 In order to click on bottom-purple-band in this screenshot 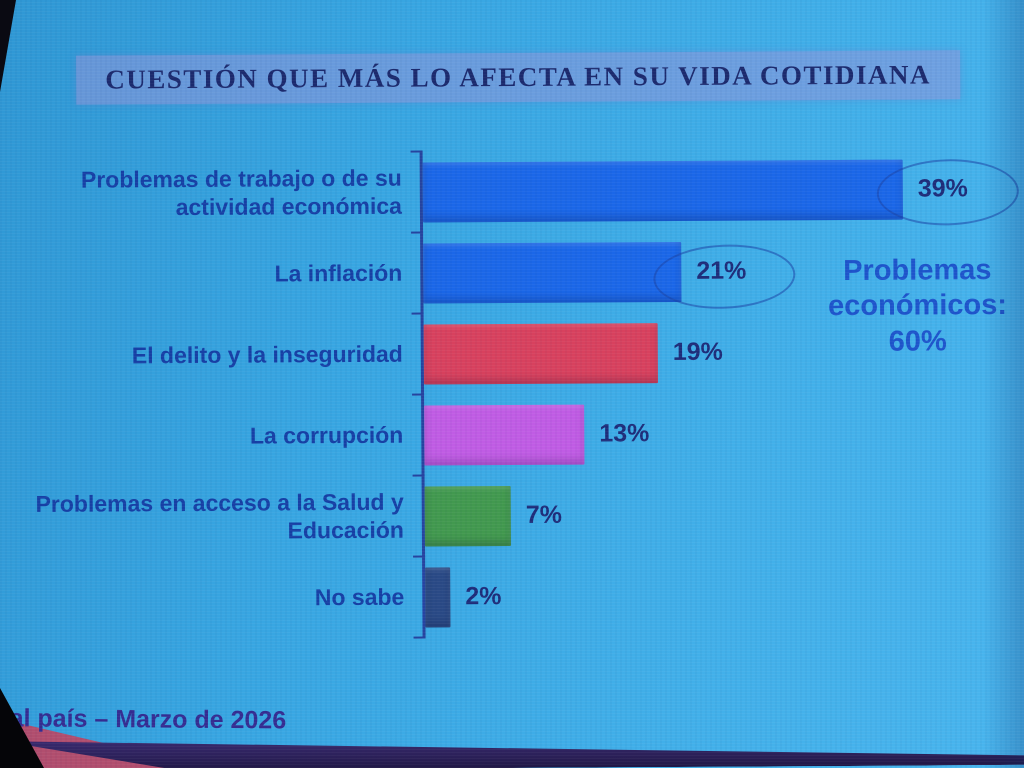, I will do `click(513, 749)`.